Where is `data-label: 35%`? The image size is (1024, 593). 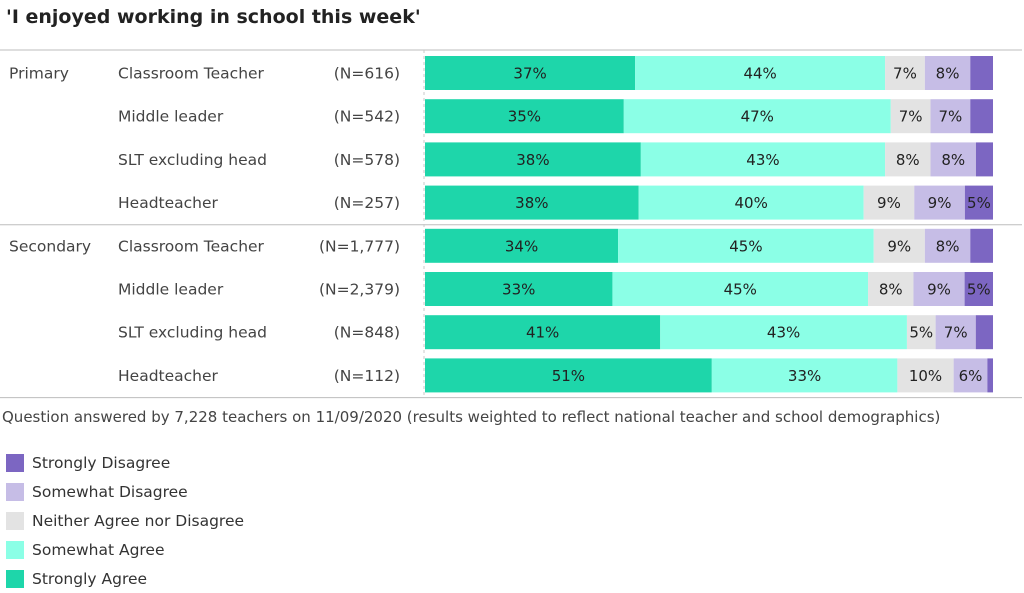
data-label: 35% is located at coordinates (524, 117).